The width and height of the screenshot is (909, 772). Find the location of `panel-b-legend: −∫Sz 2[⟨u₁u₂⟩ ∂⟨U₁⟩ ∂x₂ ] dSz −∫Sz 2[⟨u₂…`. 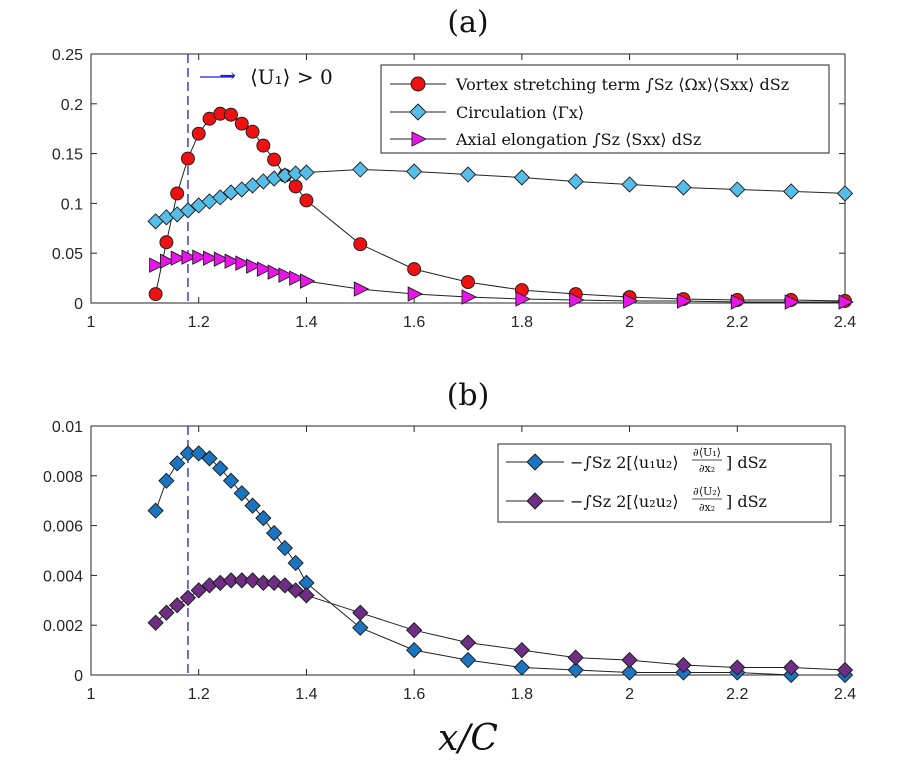

panel-b-legend: −∫Sz 2[⟨u₁u₂⟩ ∂⟨U₁⟩ ∂x₂ ] dSz −∫Sz 2[⟨u₂… is located at coordinates (664, 483).